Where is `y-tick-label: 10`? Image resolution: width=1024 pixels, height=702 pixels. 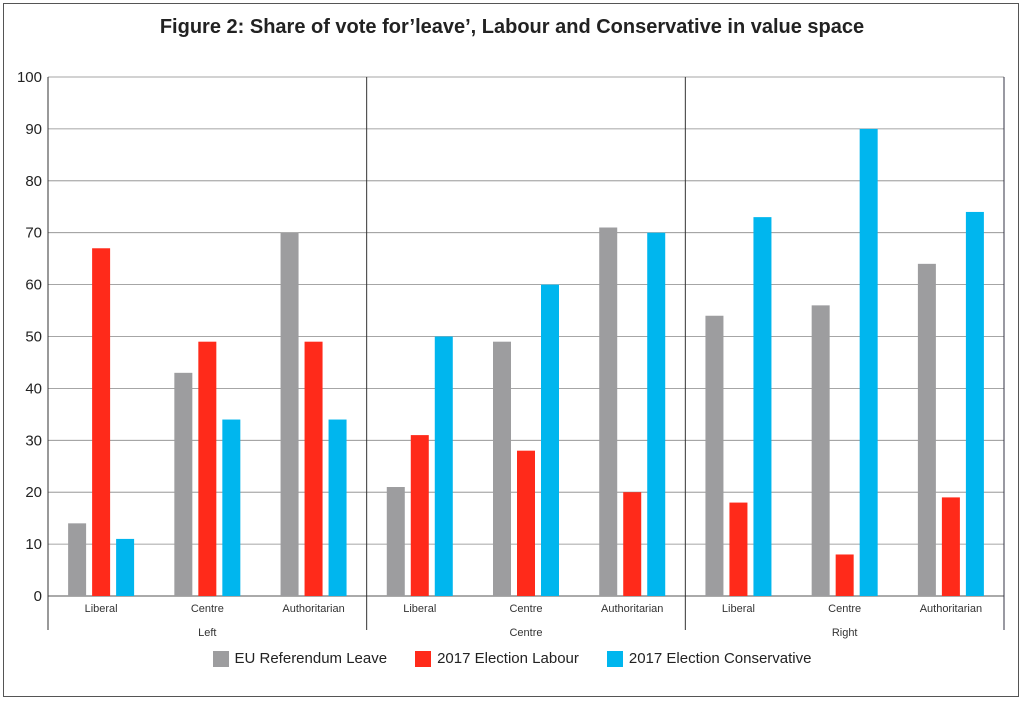 y-tick-label: 10 is located at coordinates (33, 544).